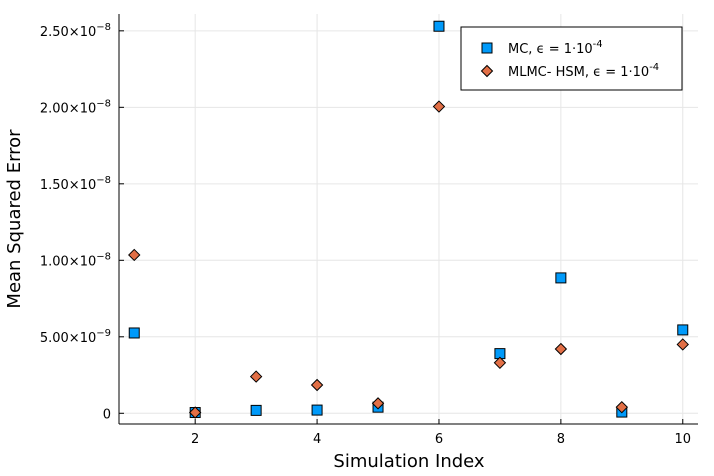 The width and height of the screenshot is (714, 476). Describe the element at coordinates (107, 414) in the screenshot. I see `y-tick-label: 0` at that location.